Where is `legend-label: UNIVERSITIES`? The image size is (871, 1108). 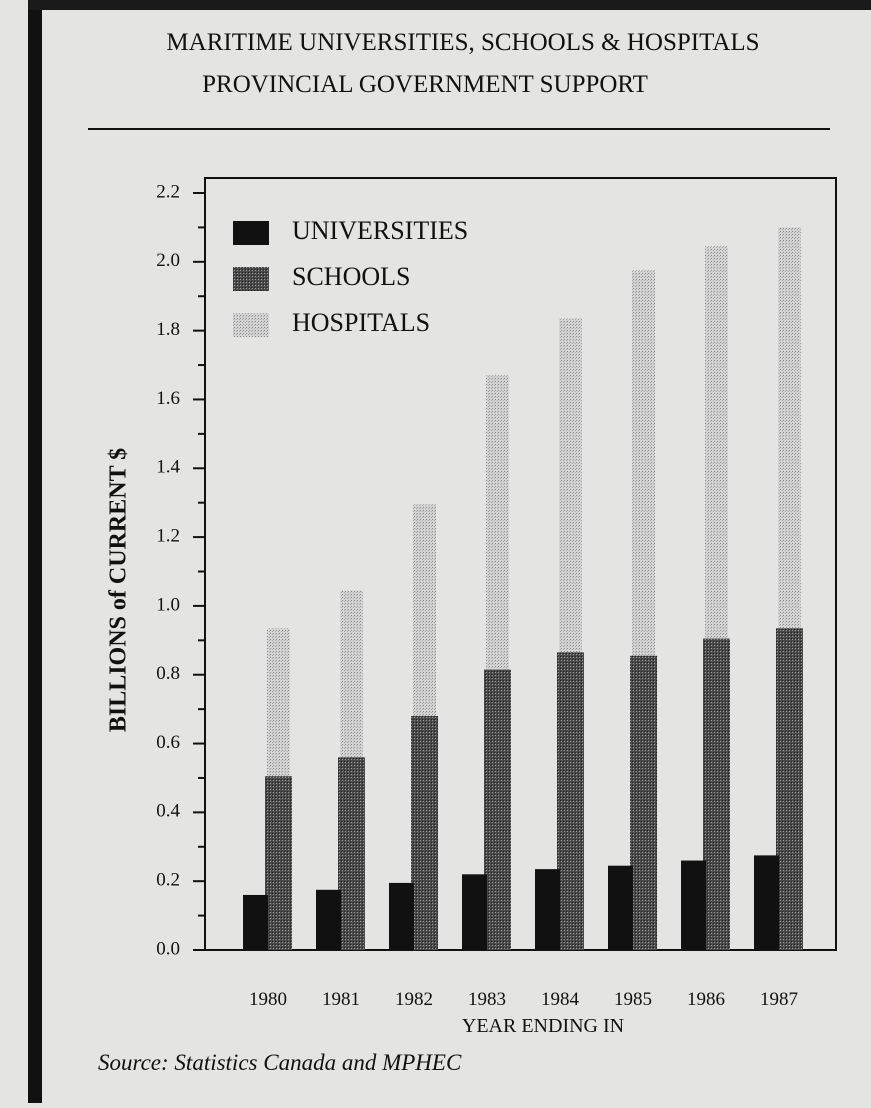 legend-label: UNIVERSITIES is located at coordinates (380, 230).